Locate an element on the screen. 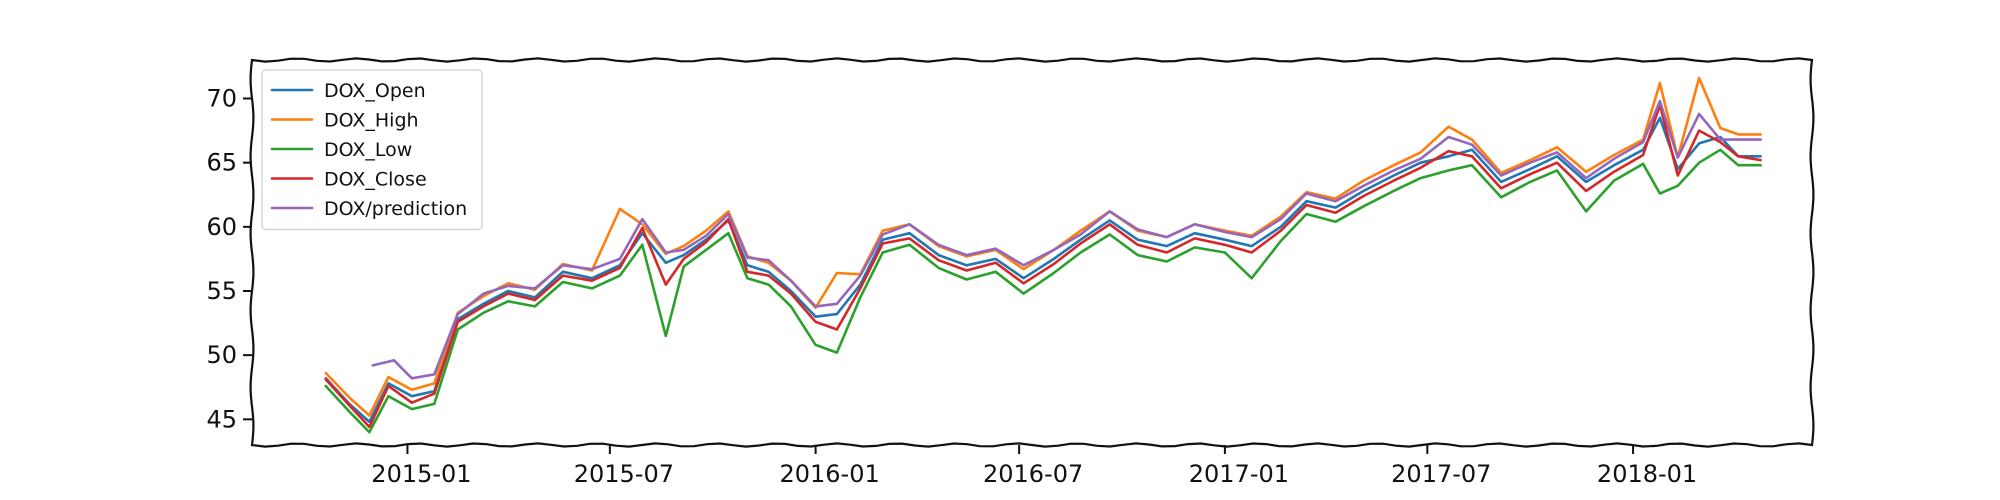 The width and height of the screenshot is (2000, 500). legend-label-0: DOX_Open is located at coordinates (375, 91).